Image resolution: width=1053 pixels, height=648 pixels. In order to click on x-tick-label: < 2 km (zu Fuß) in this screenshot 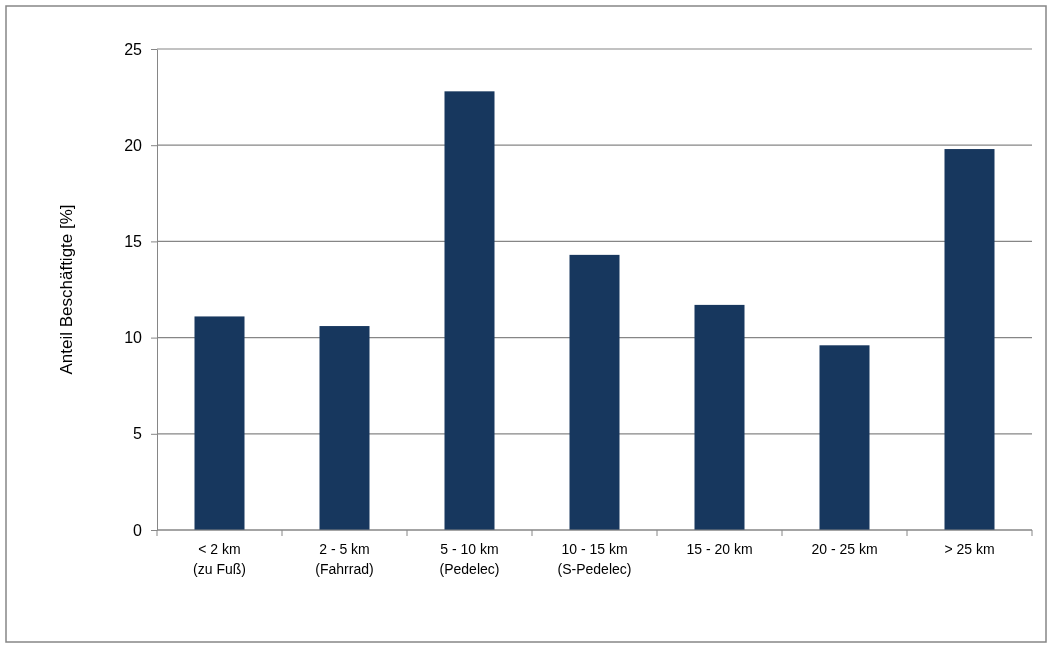, I will do `click(219, 559)`.